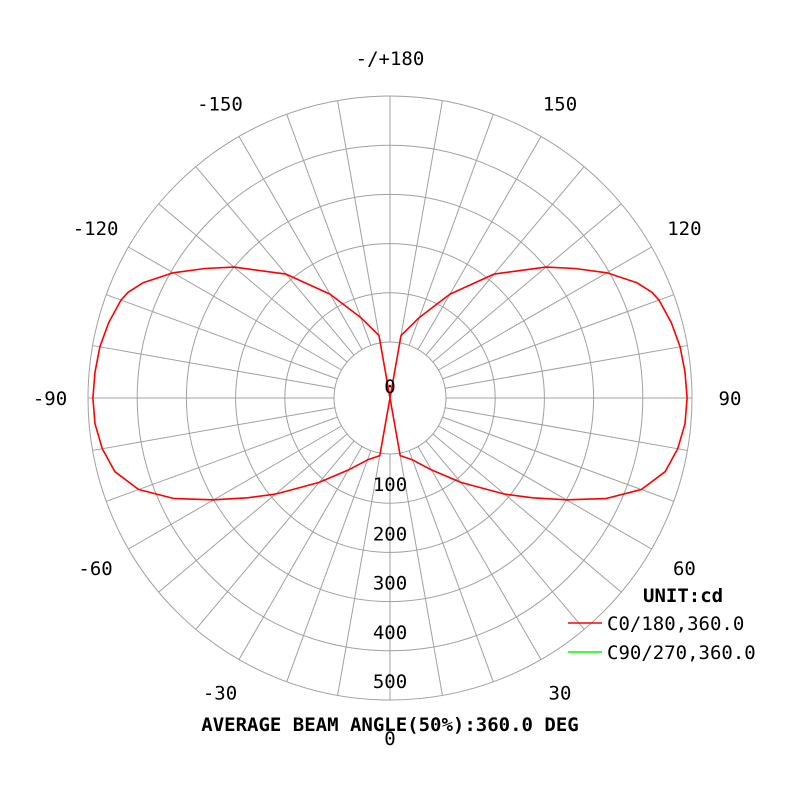 The image size is (800, 800). I want to click on angle-label: 150, so click(560, 105).